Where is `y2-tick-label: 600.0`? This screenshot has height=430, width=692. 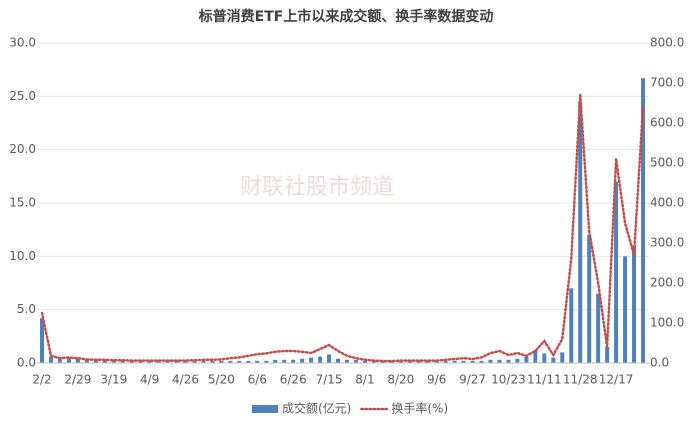 y2-tick-label: 600.0 is located at coordinates (667, 123).